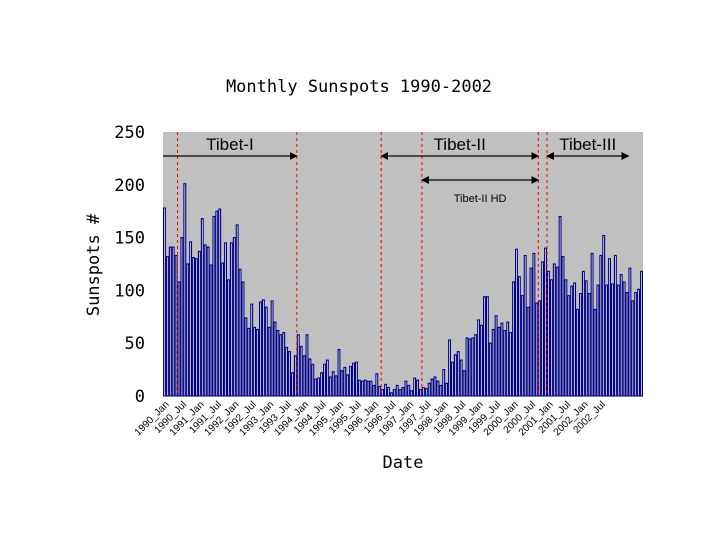  I want to click on y-tick-label-3: 150, so click(129, 239).